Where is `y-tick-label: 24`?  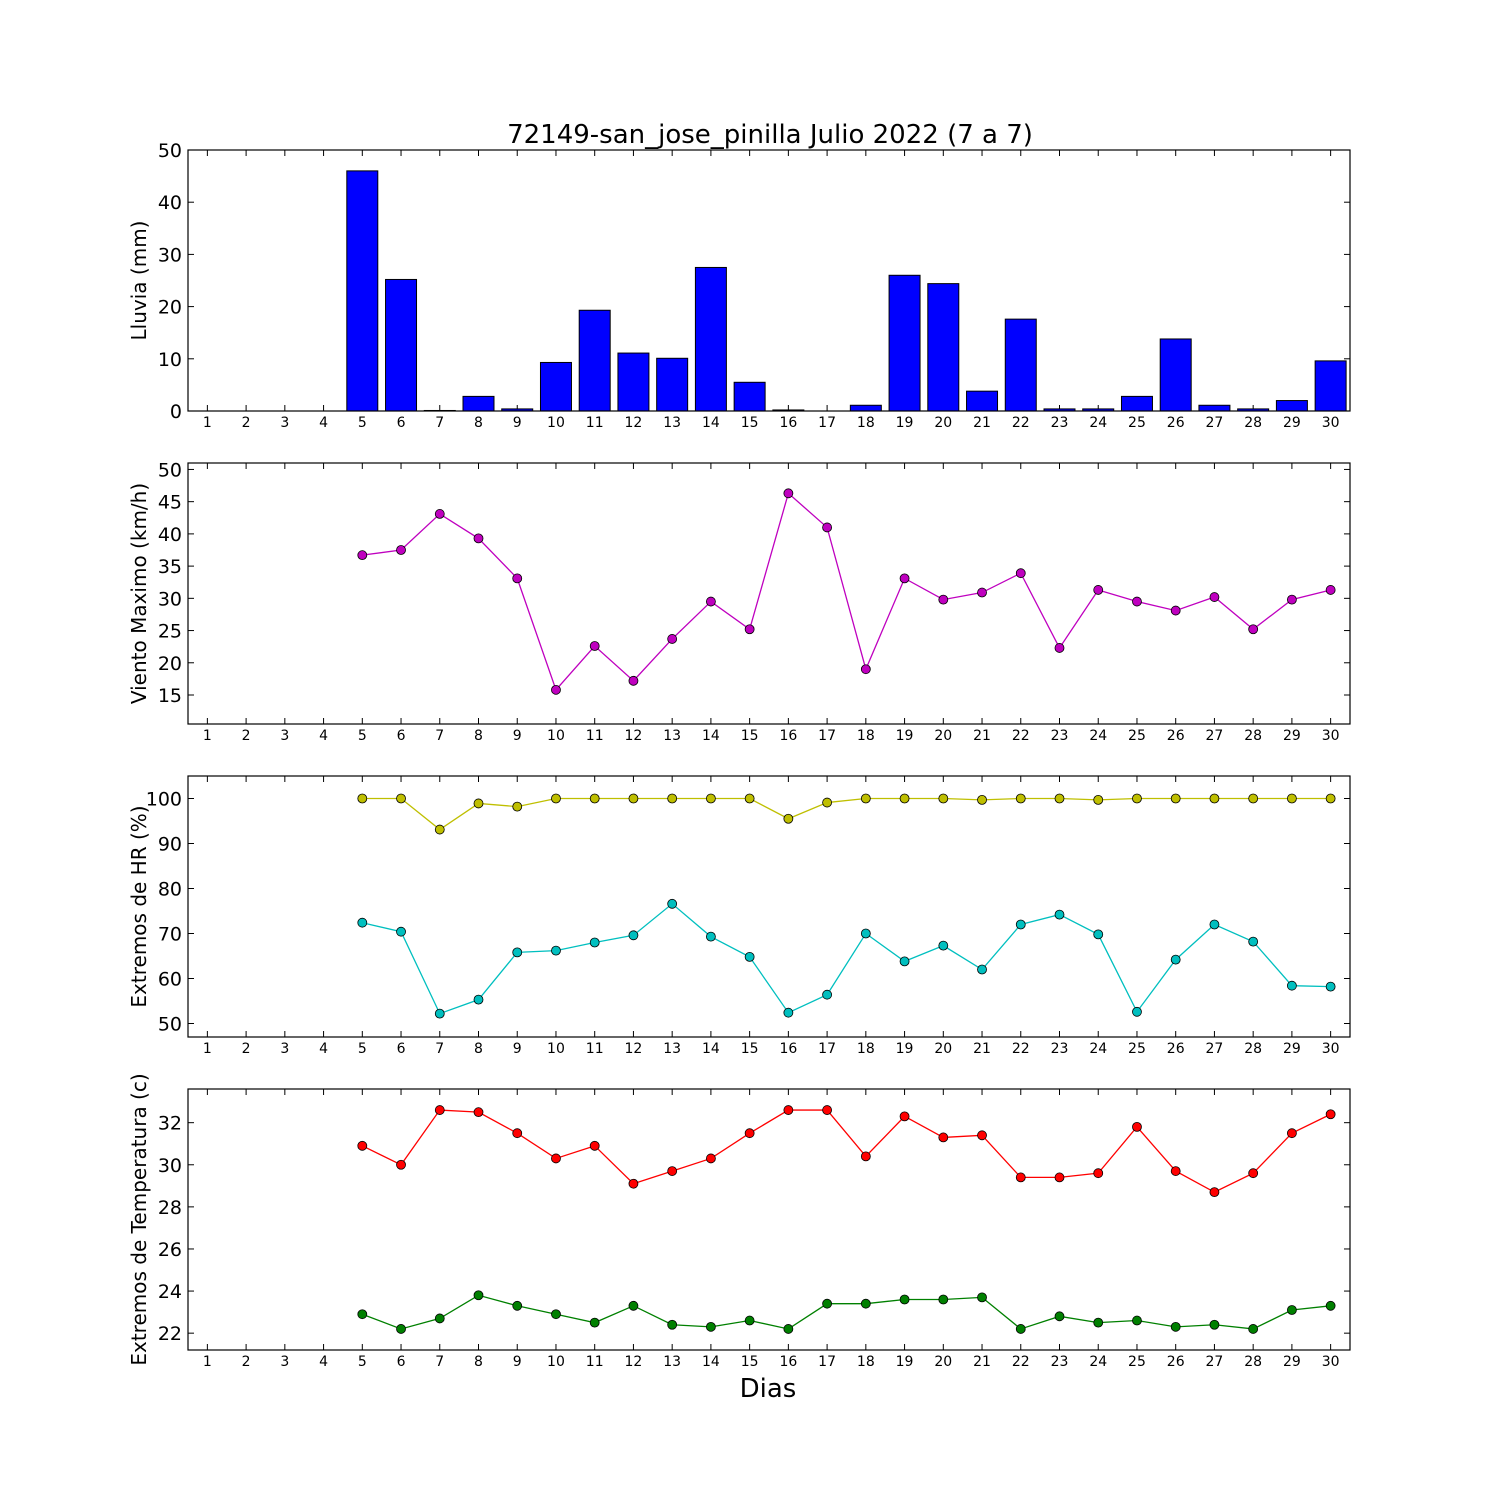
y-tick-label: 24 is located at coordinates (170, 1292).